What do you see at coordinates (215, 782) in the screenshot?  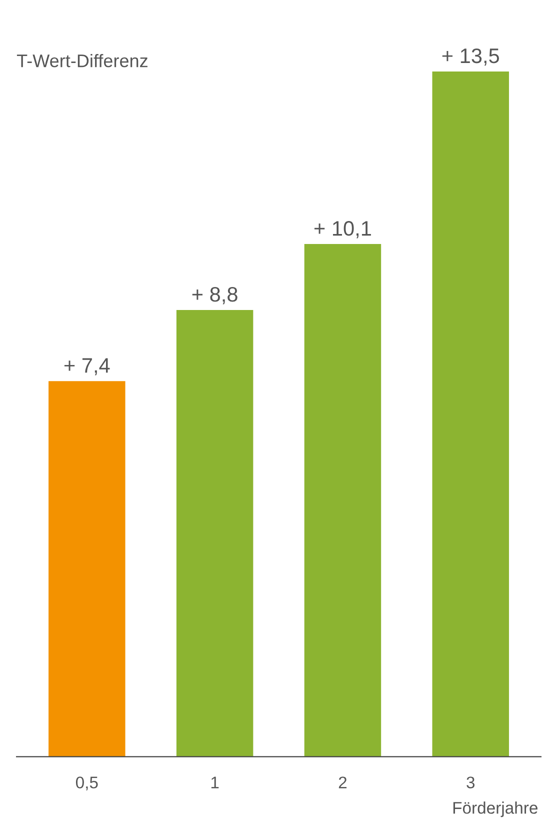 I see `x-tick-label: 1` at bounding box center [215, 782].